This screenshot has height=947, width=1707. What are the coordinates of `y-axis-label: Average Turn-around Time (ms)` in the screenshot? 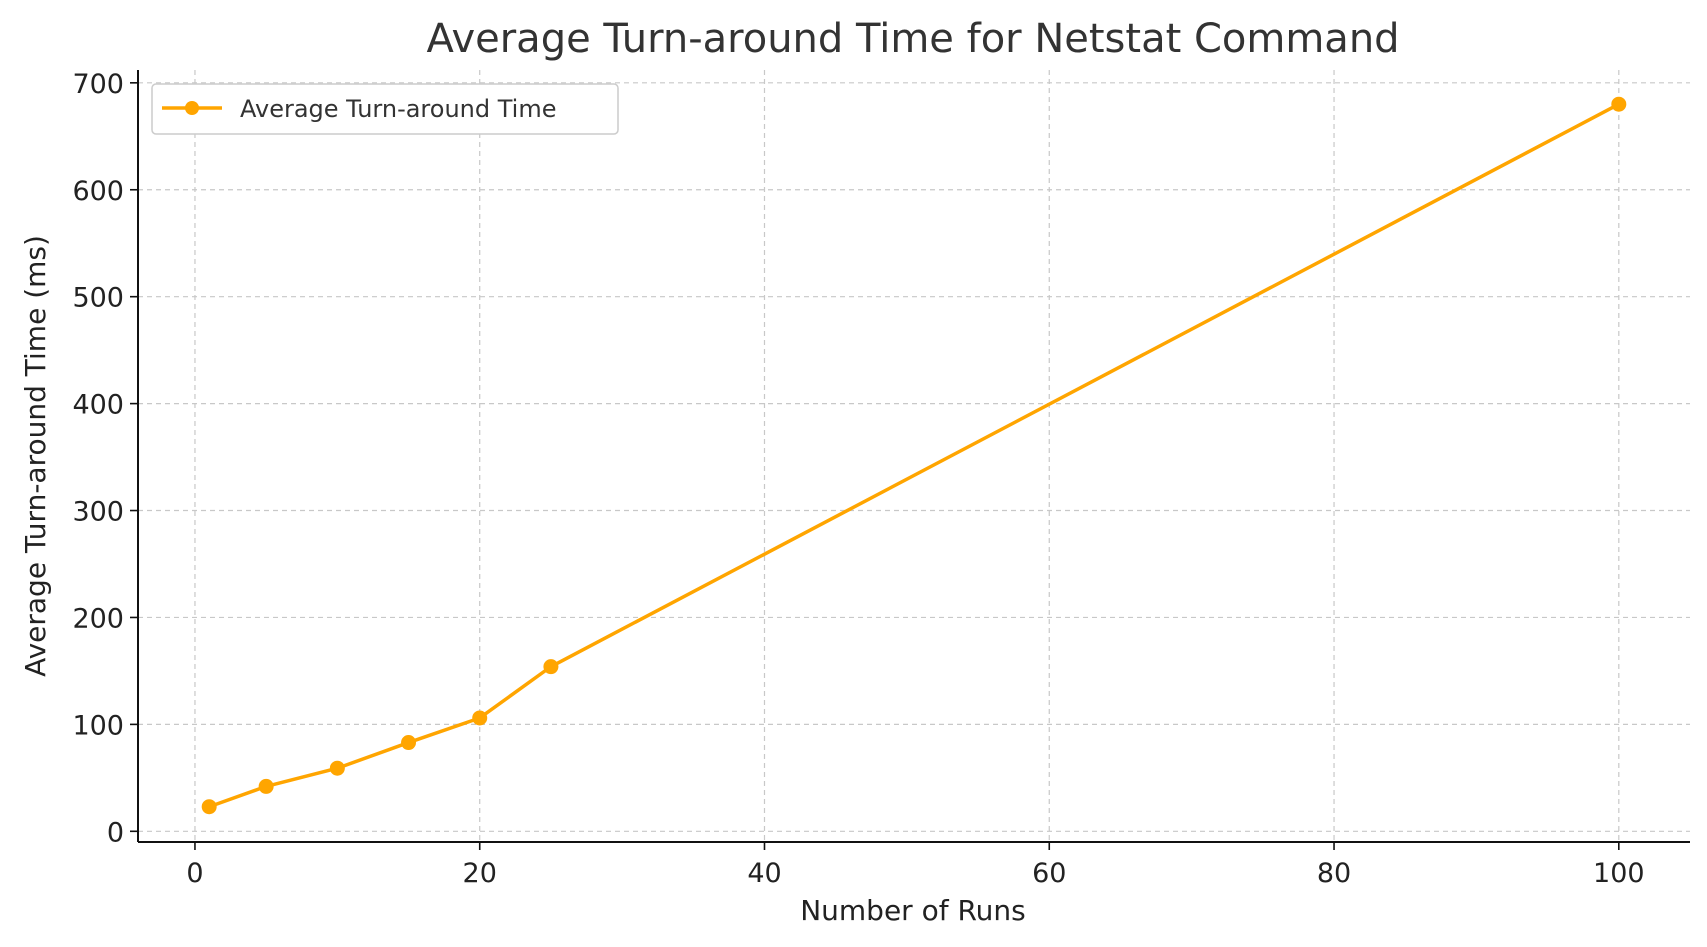 It's located at (35, 456).